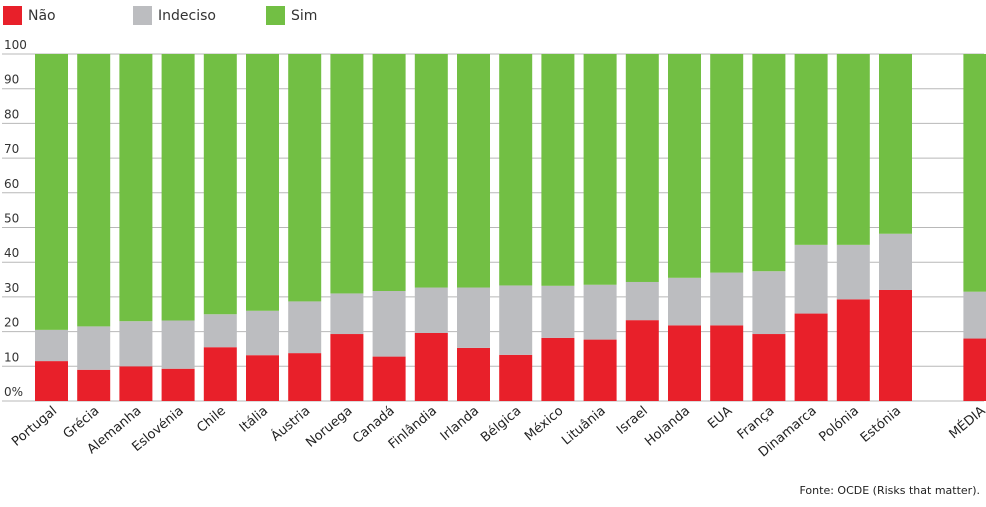 The width and height of the screenshot is (986, 507). Describe the element at coordinates (254, 420) in the screenshot. I see `x-tick-label: Itália` at that location.